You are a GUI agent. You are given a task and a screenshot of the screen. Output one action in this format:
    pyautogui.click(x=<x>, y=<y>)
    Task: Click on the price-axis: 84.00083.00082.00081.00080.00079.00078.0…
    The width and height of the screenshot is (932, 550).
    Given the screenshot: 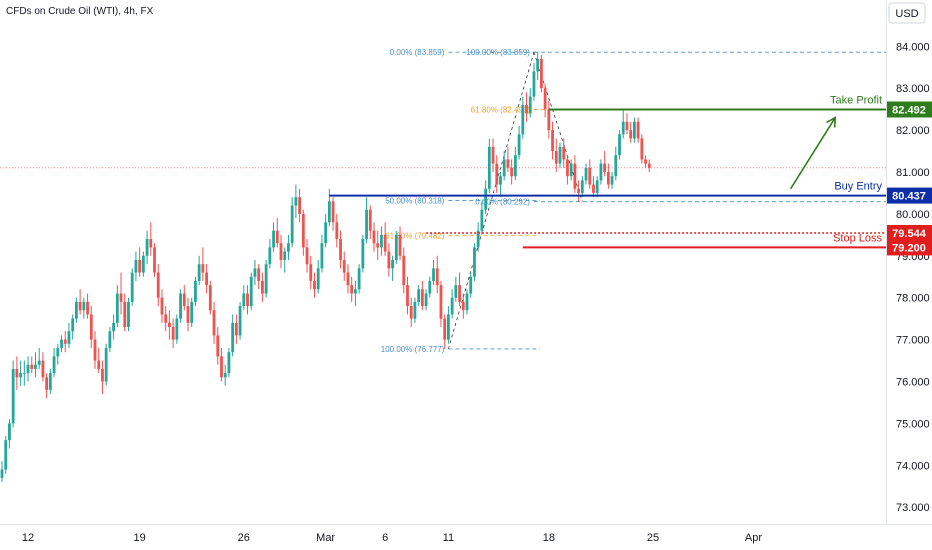 What is the action you would take?
    pyautogui.click(x=909, y=277)
    